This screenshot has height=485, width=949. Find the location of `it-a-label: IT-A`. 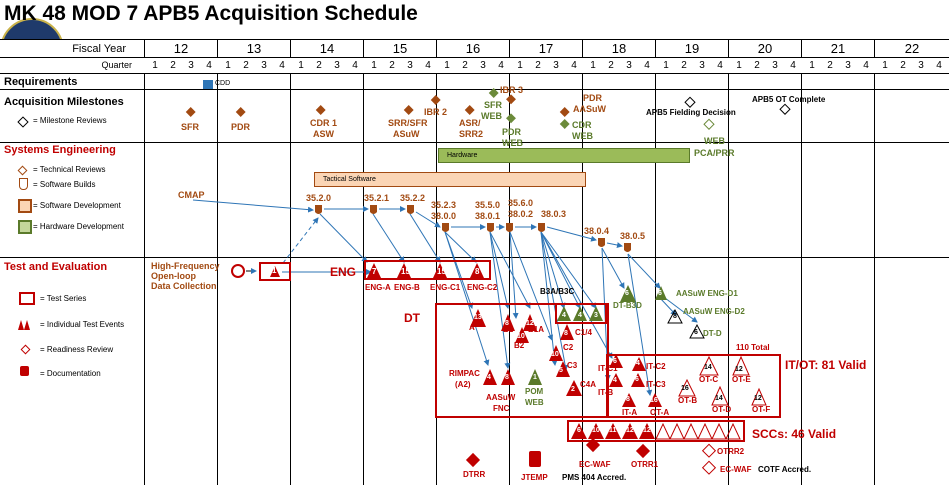

it-a-label: IT-A is located at coordinates (630, 412).